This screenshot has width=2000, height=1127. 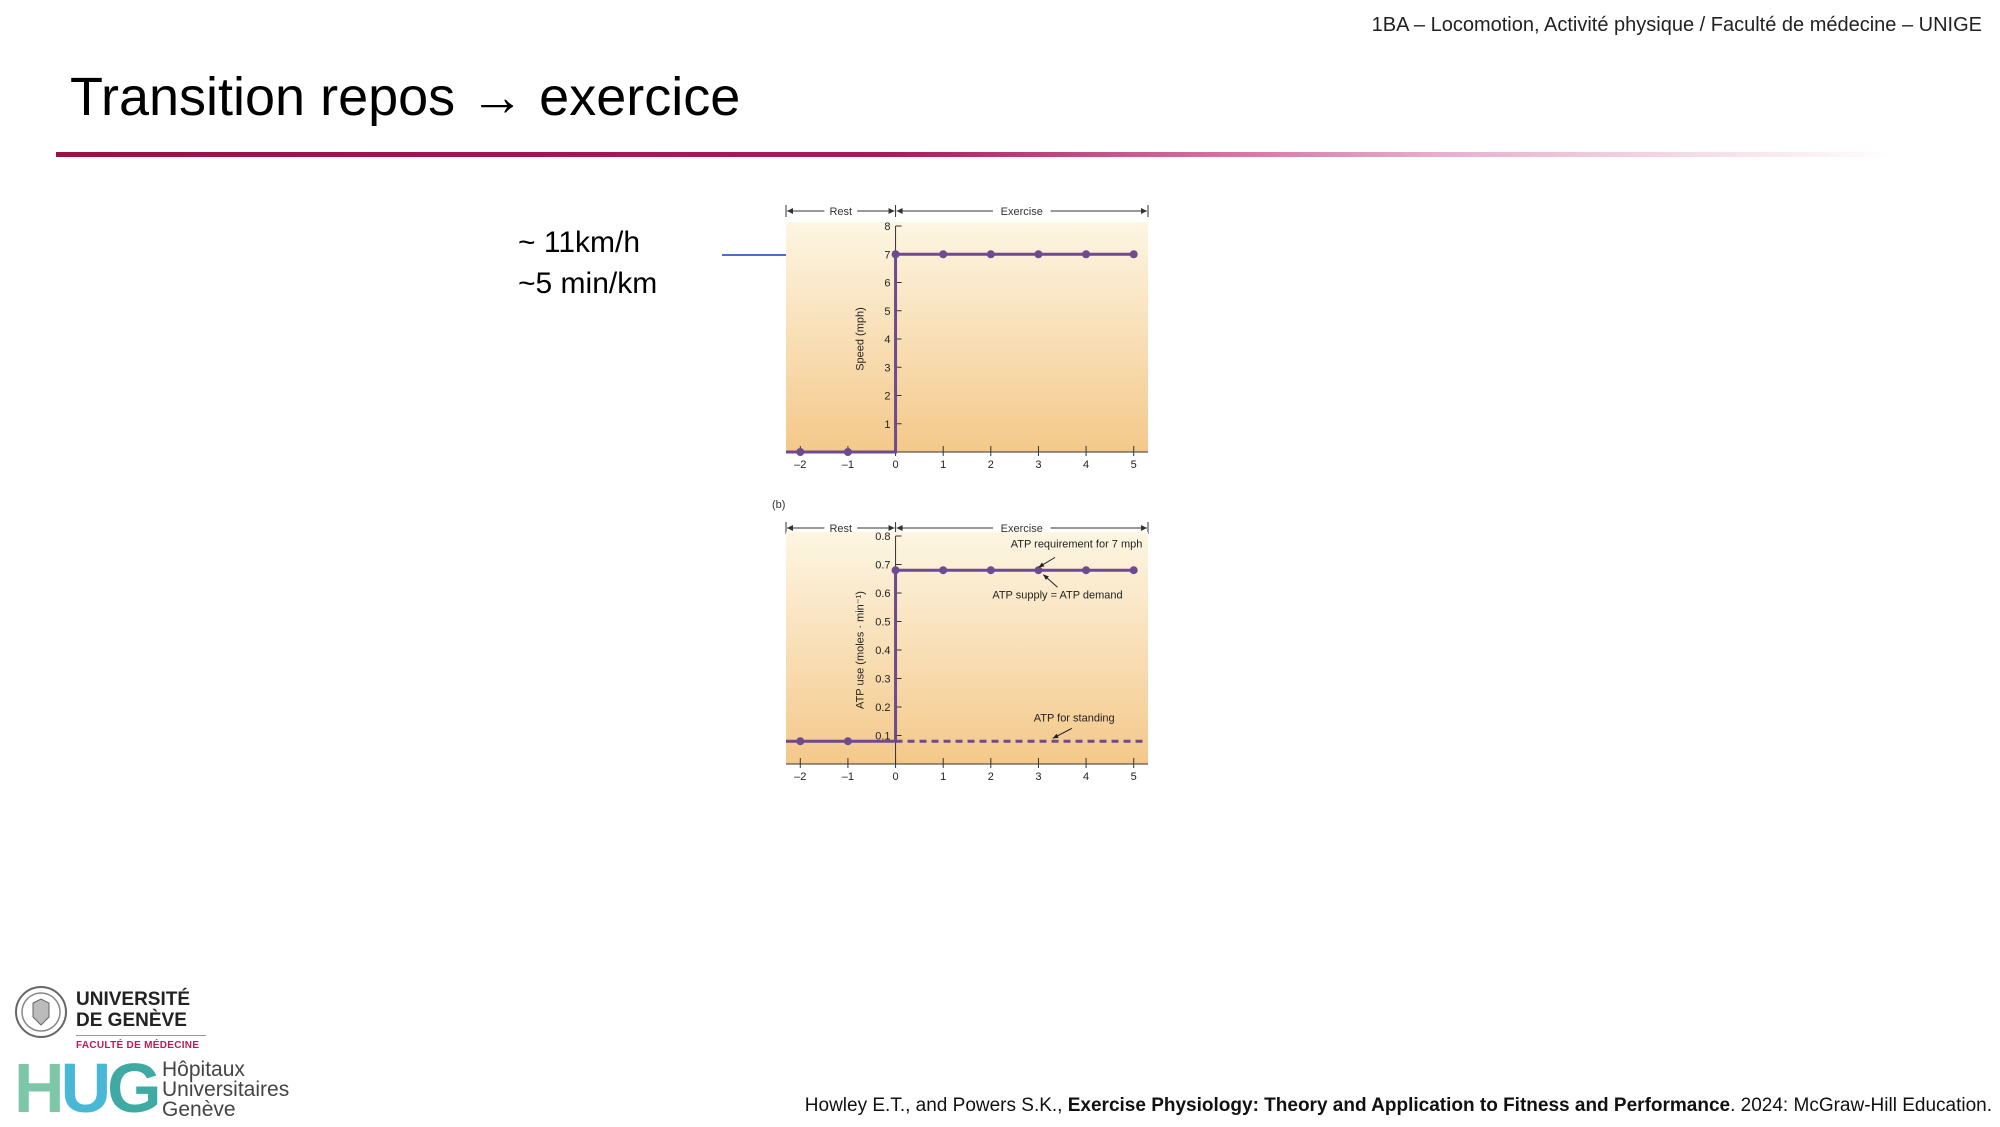 I want to click on y-tick-label: 0.6, so click(x=882, y=594).